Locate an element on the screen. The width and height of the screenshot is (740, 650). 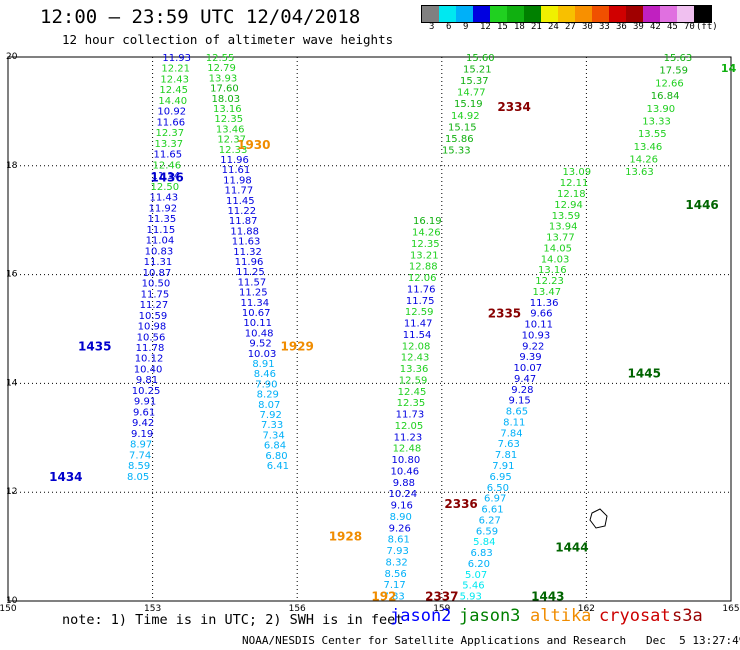
wave-height-value: 8.90 is located at coordinates (401, 517).